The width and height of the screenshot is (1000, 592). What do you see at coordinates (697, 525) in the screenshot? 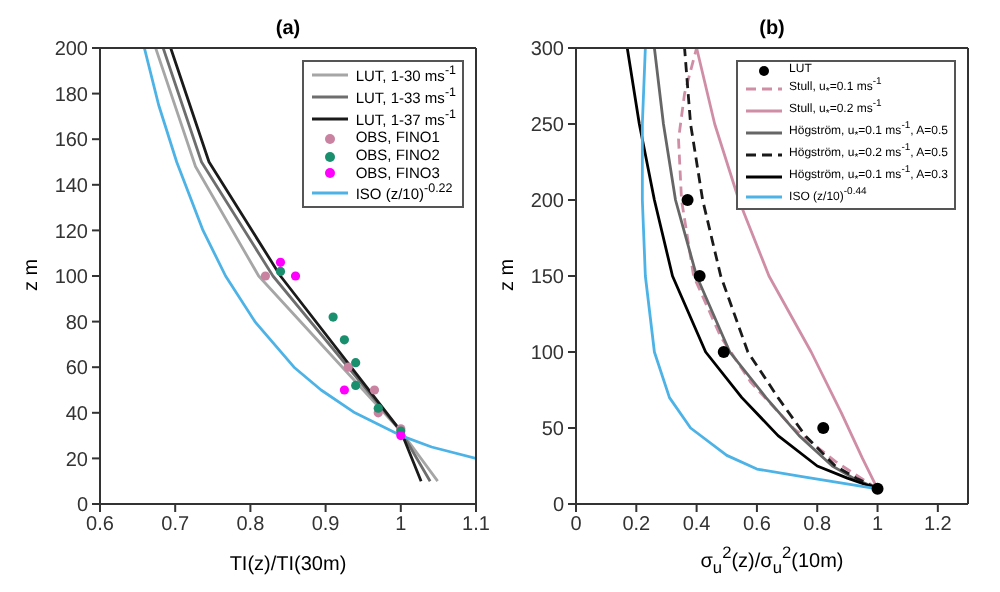
I see `x-tick-label: 0.4` at bounding box center [697, 525].